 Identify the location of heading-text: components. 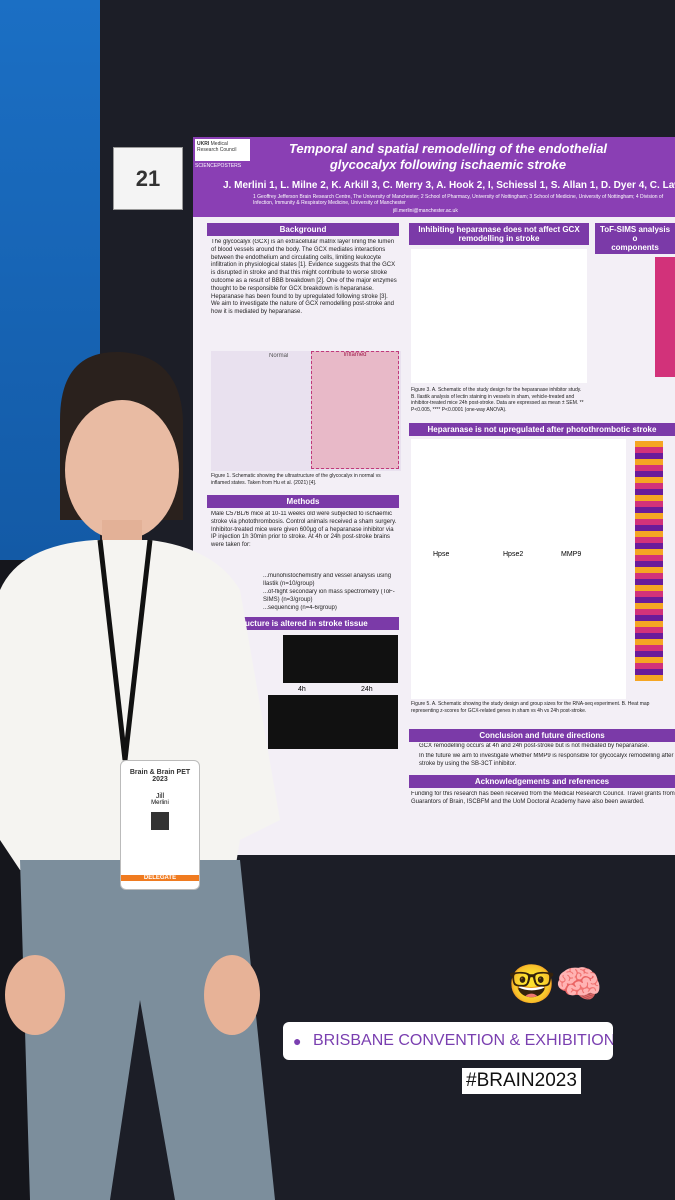
(635, 247).